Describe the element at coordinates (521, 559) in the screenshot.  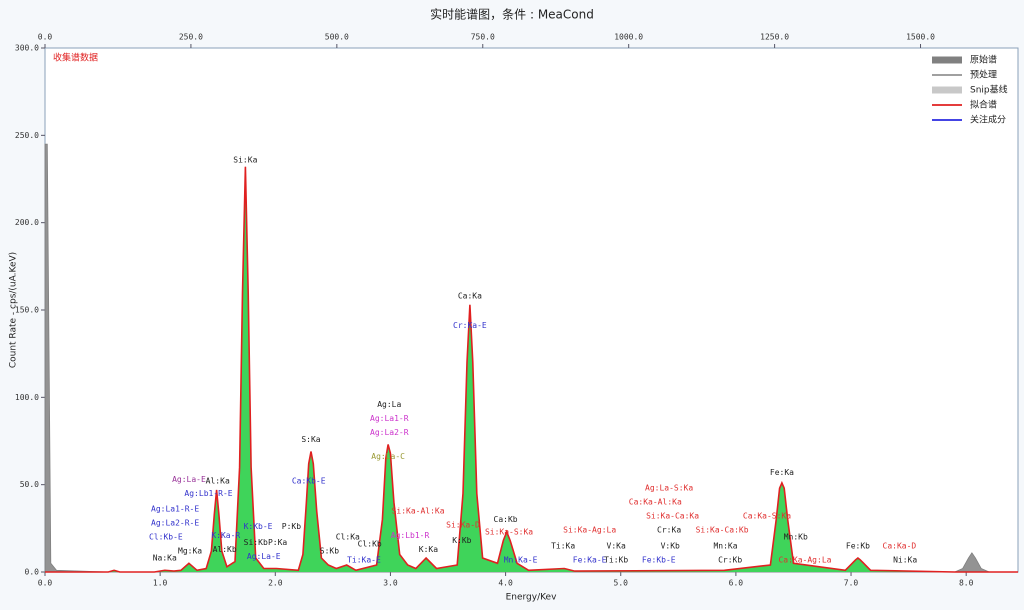
I see `peak-label: Mn:Ka-E` at that location.